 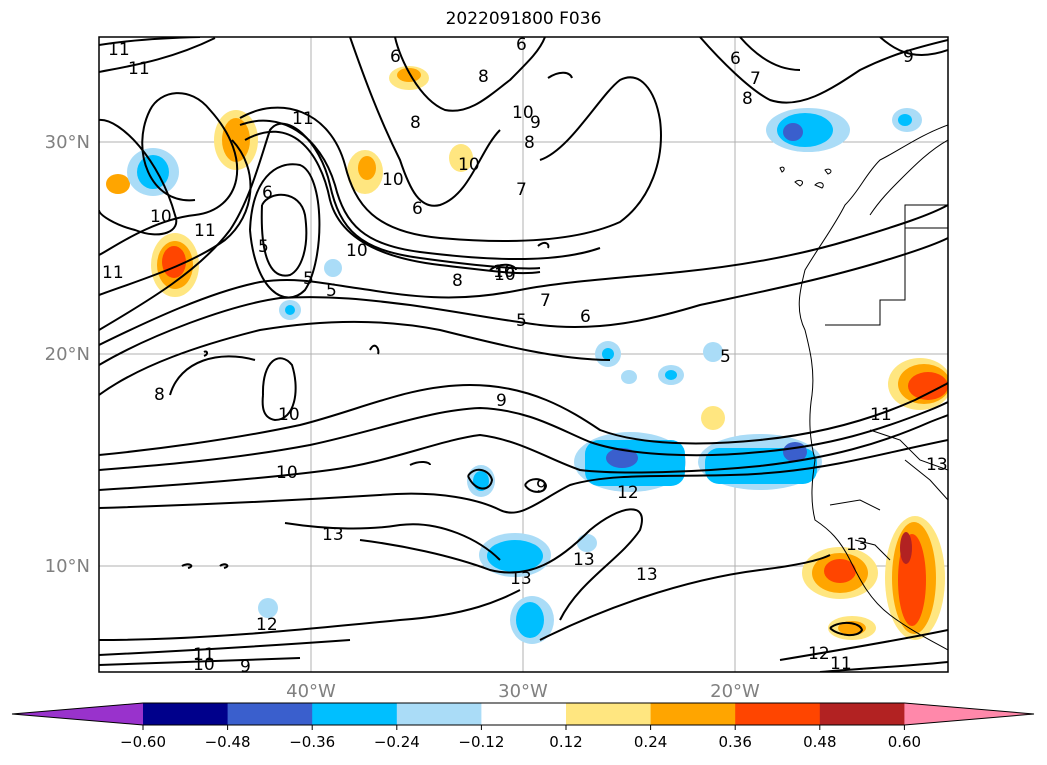 What do you see at coordinates (565, 742) in the screenshot?
I see `colorbar-tick-label: 0.12` at bounding box center [565, 742].